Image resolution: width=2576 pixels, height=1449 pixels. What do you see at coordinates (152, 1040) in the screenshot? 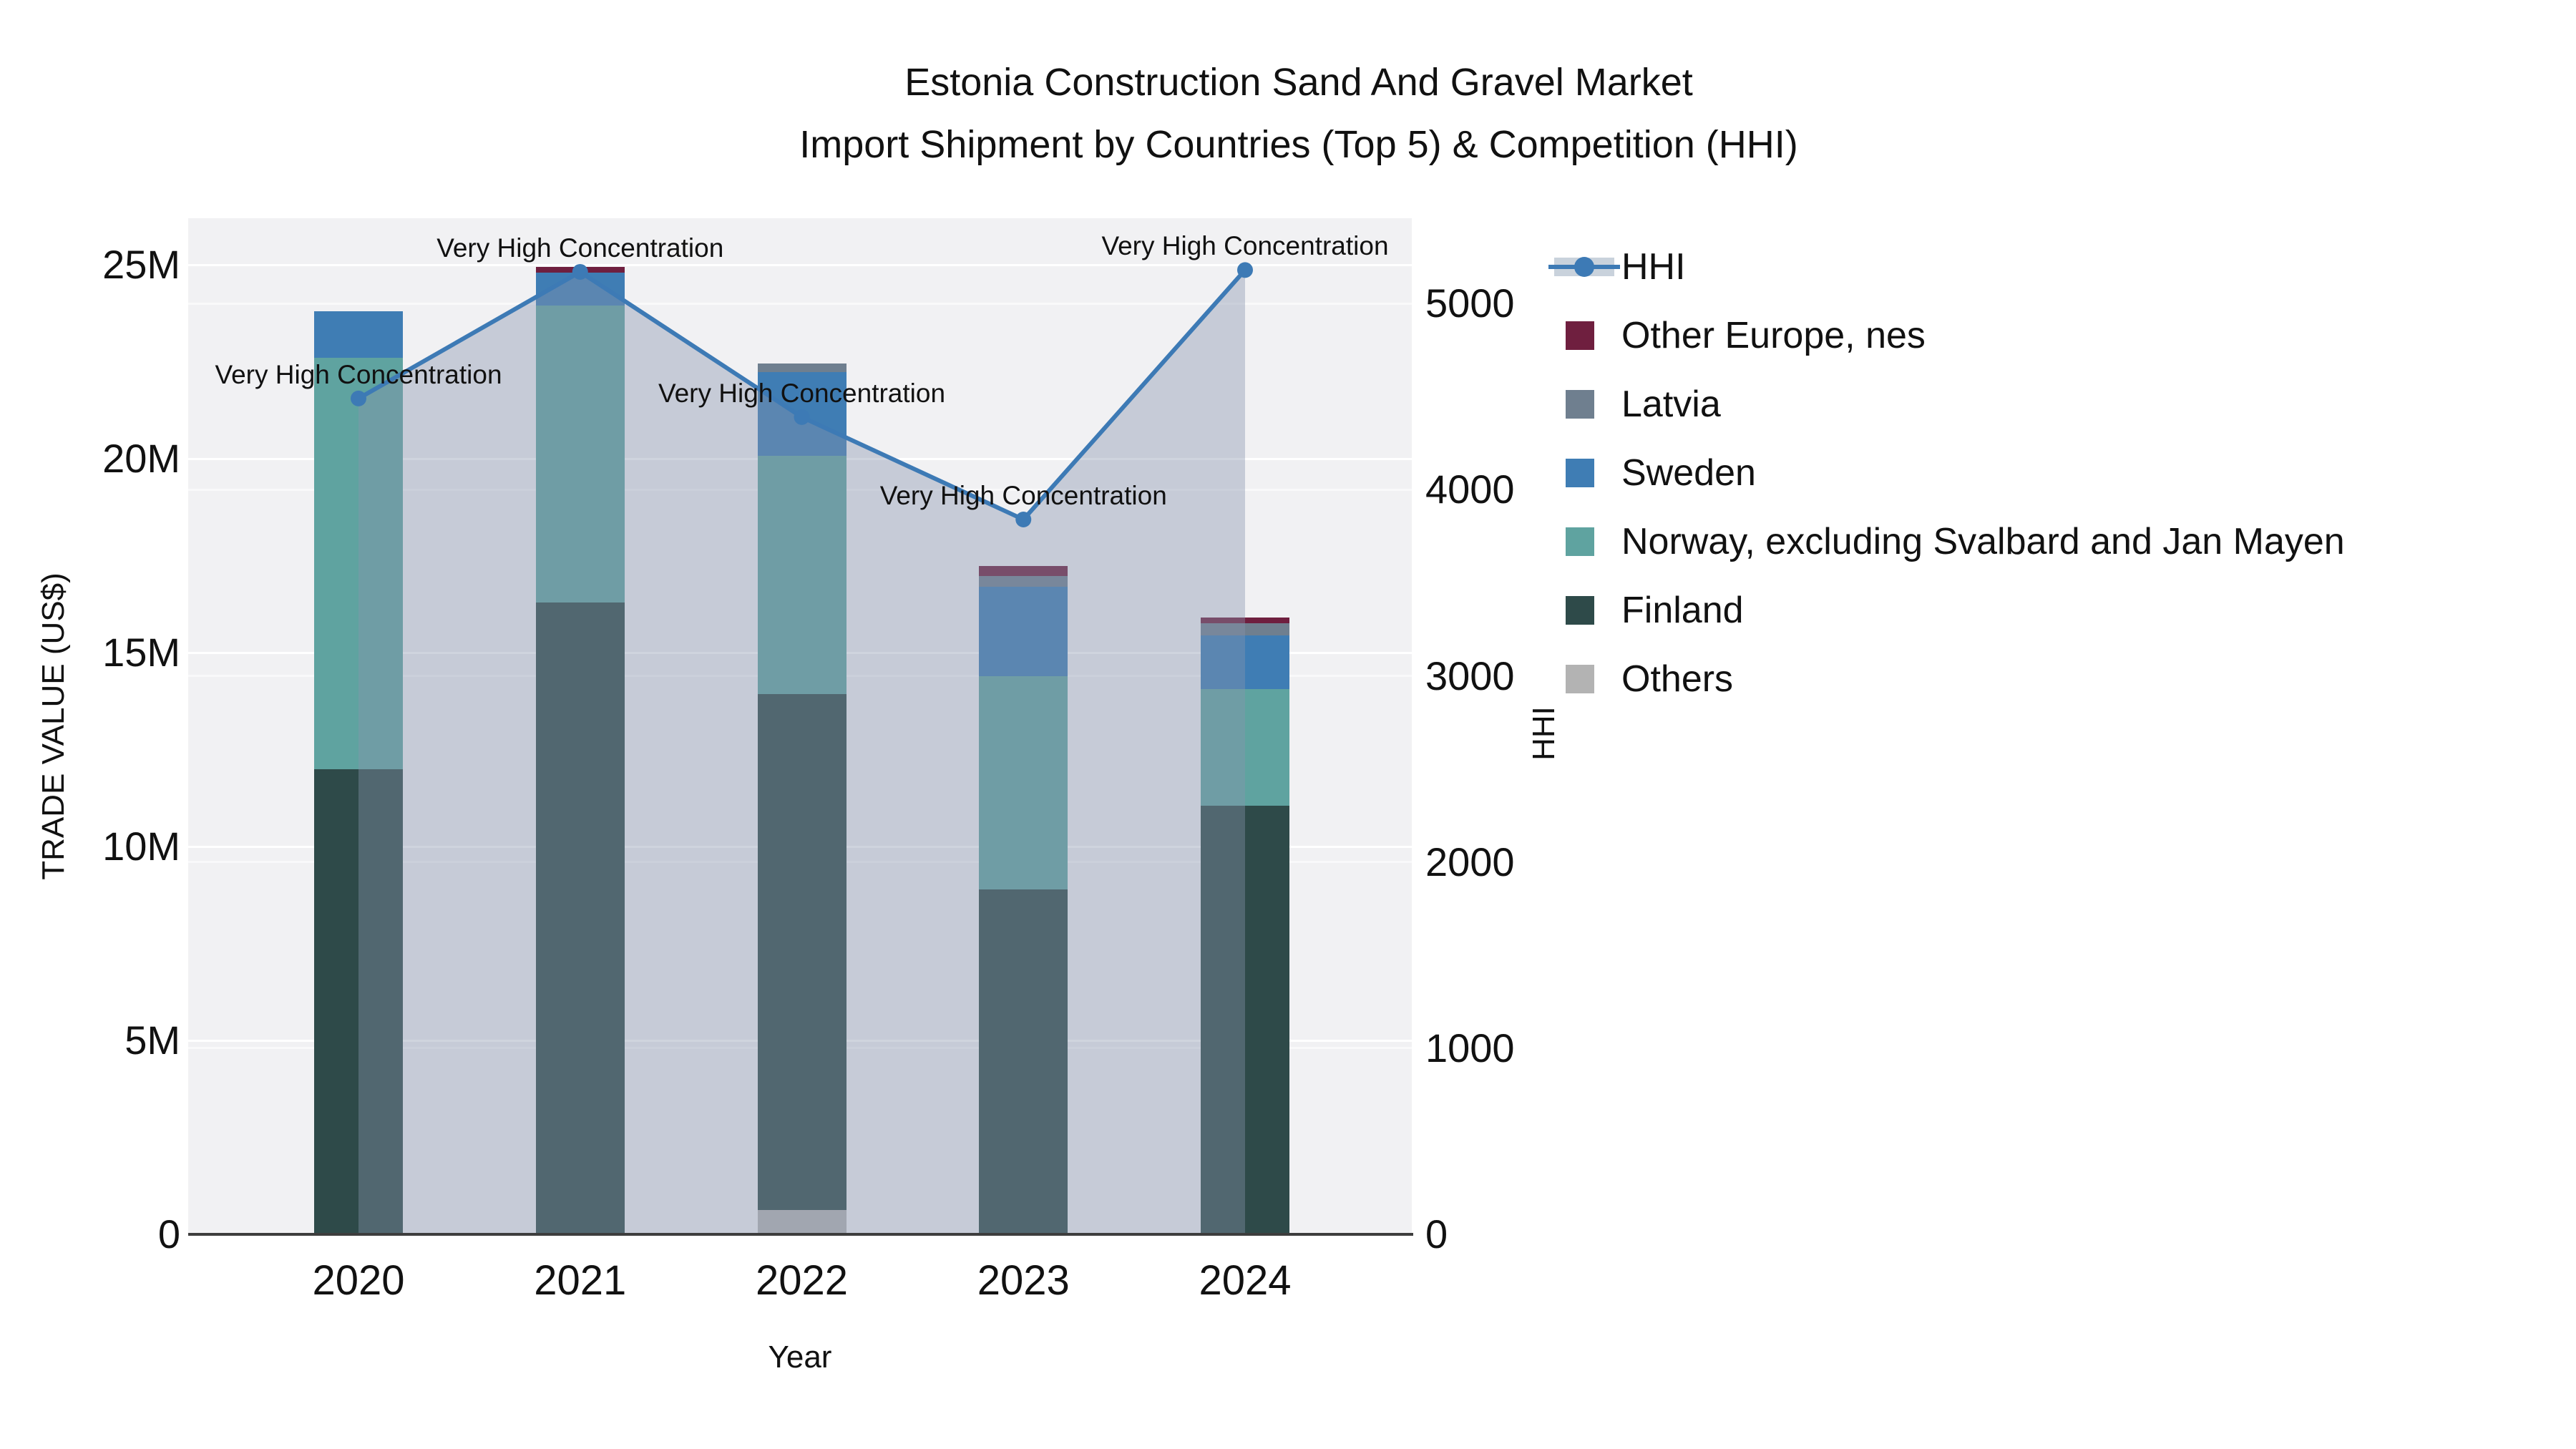
I see `tick-label-left-5M: 5M` at bounding box center [152, 1040].